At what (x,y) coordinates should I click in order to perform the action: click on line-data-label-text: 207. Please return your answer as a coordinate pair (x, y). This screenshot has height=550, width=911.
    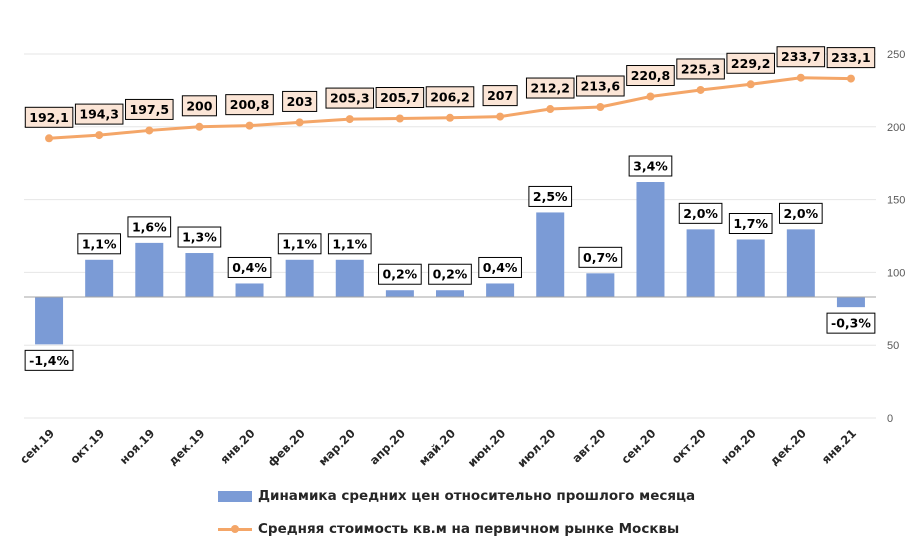
    Looking at the image, I should click on (500, 95).